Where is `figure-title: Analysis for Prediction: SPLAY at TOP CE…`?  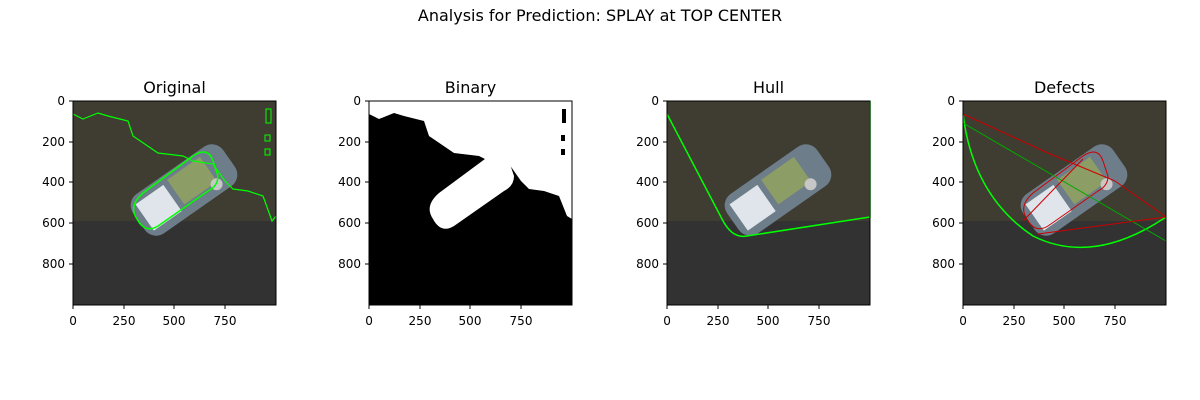 figure-title: Analysis for Prediction: SPLAY at TOP CE… is located at coordinates (600, 15).